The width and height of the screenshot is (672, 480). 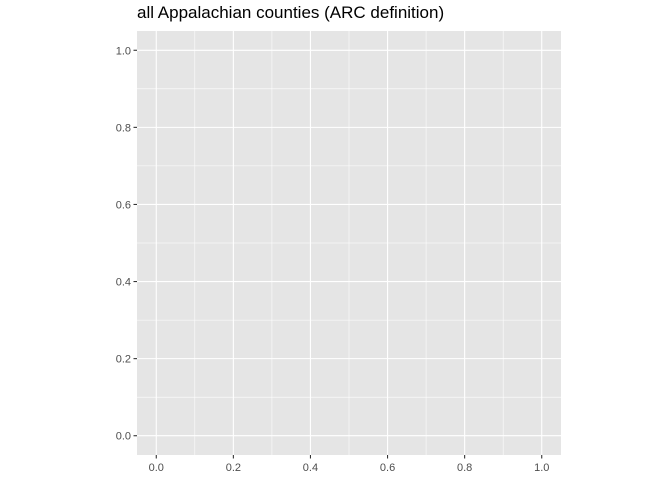 What do you see at coordinates (541, 468) in the screenshot?
I see `x-tick-label: 1.0` at bounding box center [541, 468].